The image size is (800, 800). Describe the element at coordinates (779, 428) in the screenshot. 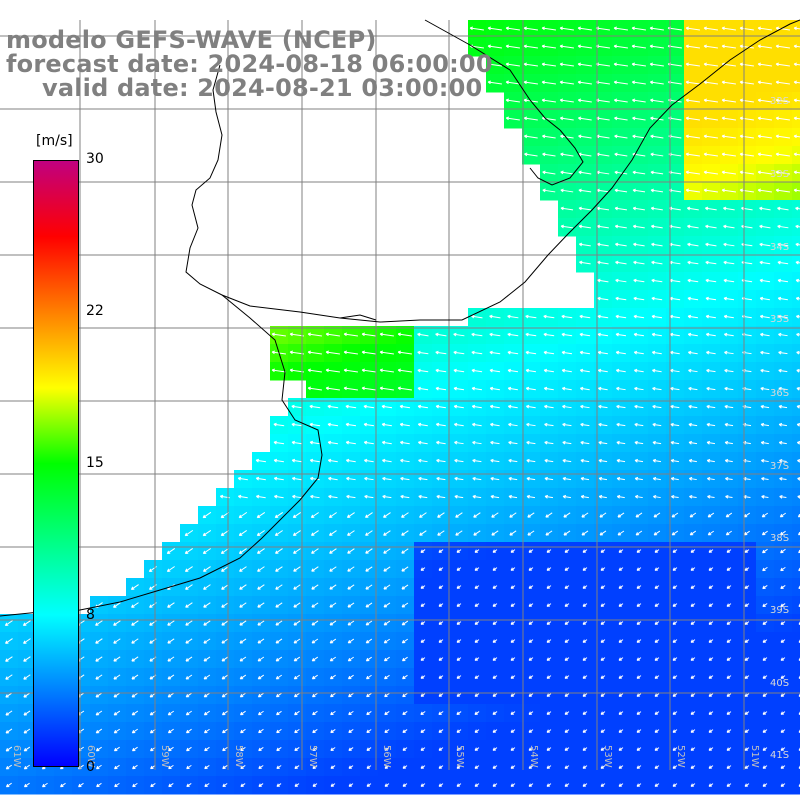

I see `latitude-labels: 32S 33S 34S 35S 36S 37S 38S 39S 40S 41S` at that location.